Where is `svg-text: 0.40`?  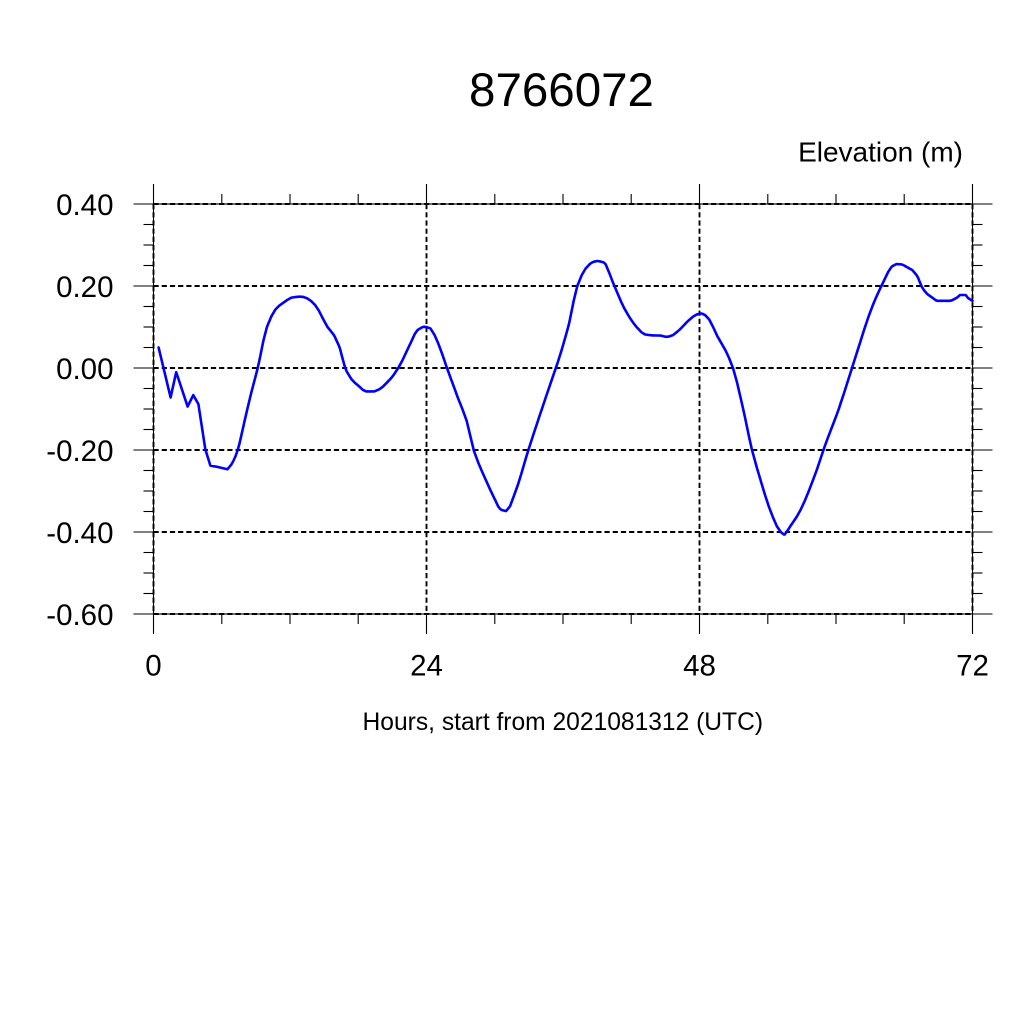
svg-text: 0.40 is located at coordinates (84, 205).